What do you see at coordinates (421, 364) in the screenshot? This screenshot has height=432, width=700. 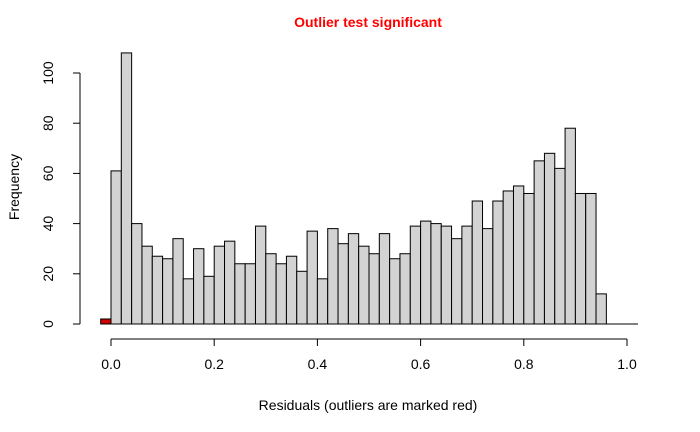 I see `x-tick-label: 0.6` at bounding box center [421, 364].